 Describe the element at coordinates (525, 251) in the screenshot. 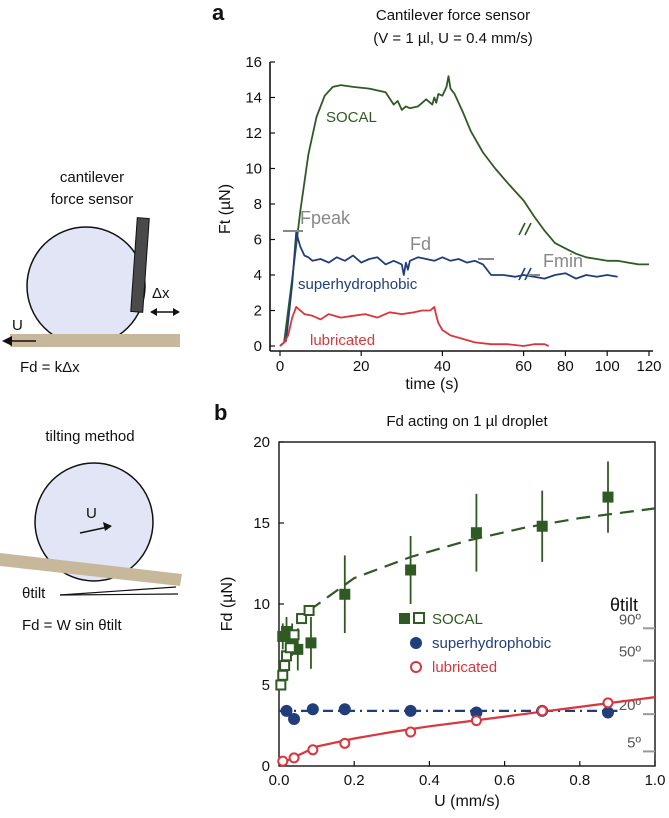

I see `panel-a-axis-break` at that location.